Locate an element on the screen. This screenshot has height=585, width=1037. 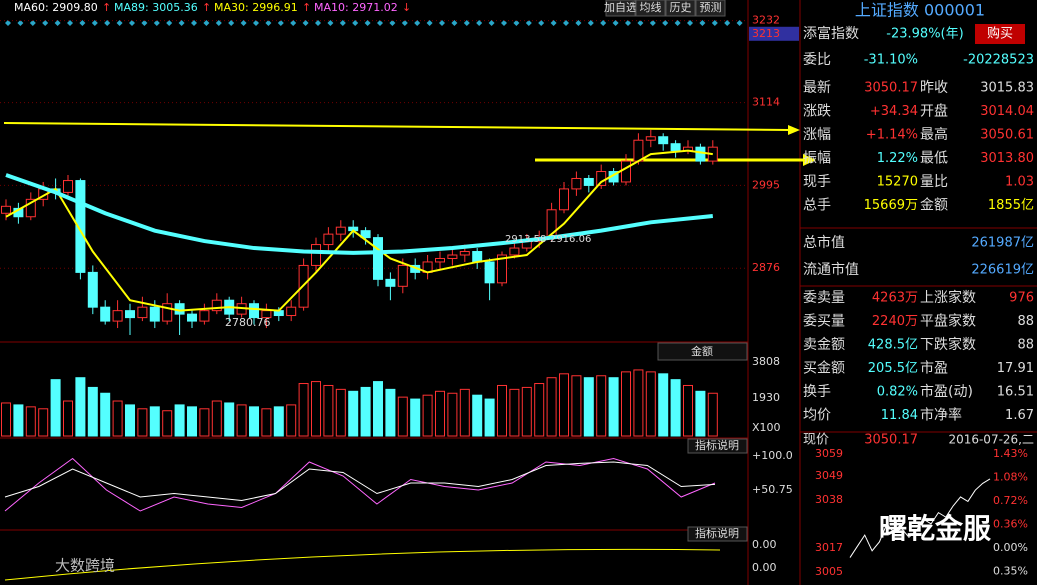
quote-label: 上涨家数 is located at coordinates (948, 297).